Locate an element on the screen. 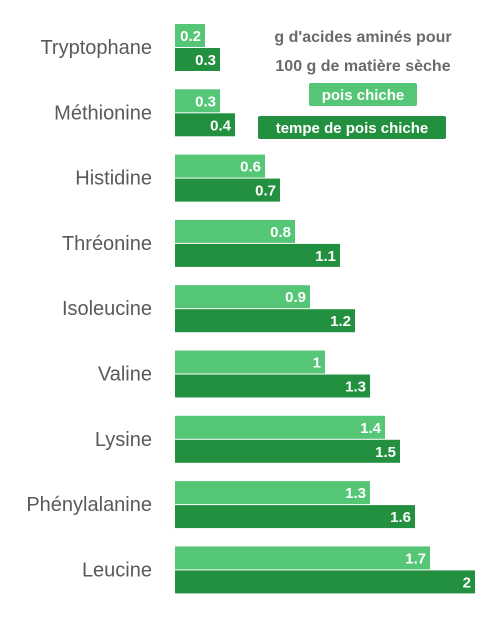  legend-label-pois-chiche: pois chiche is located at coordinates (363, 95).